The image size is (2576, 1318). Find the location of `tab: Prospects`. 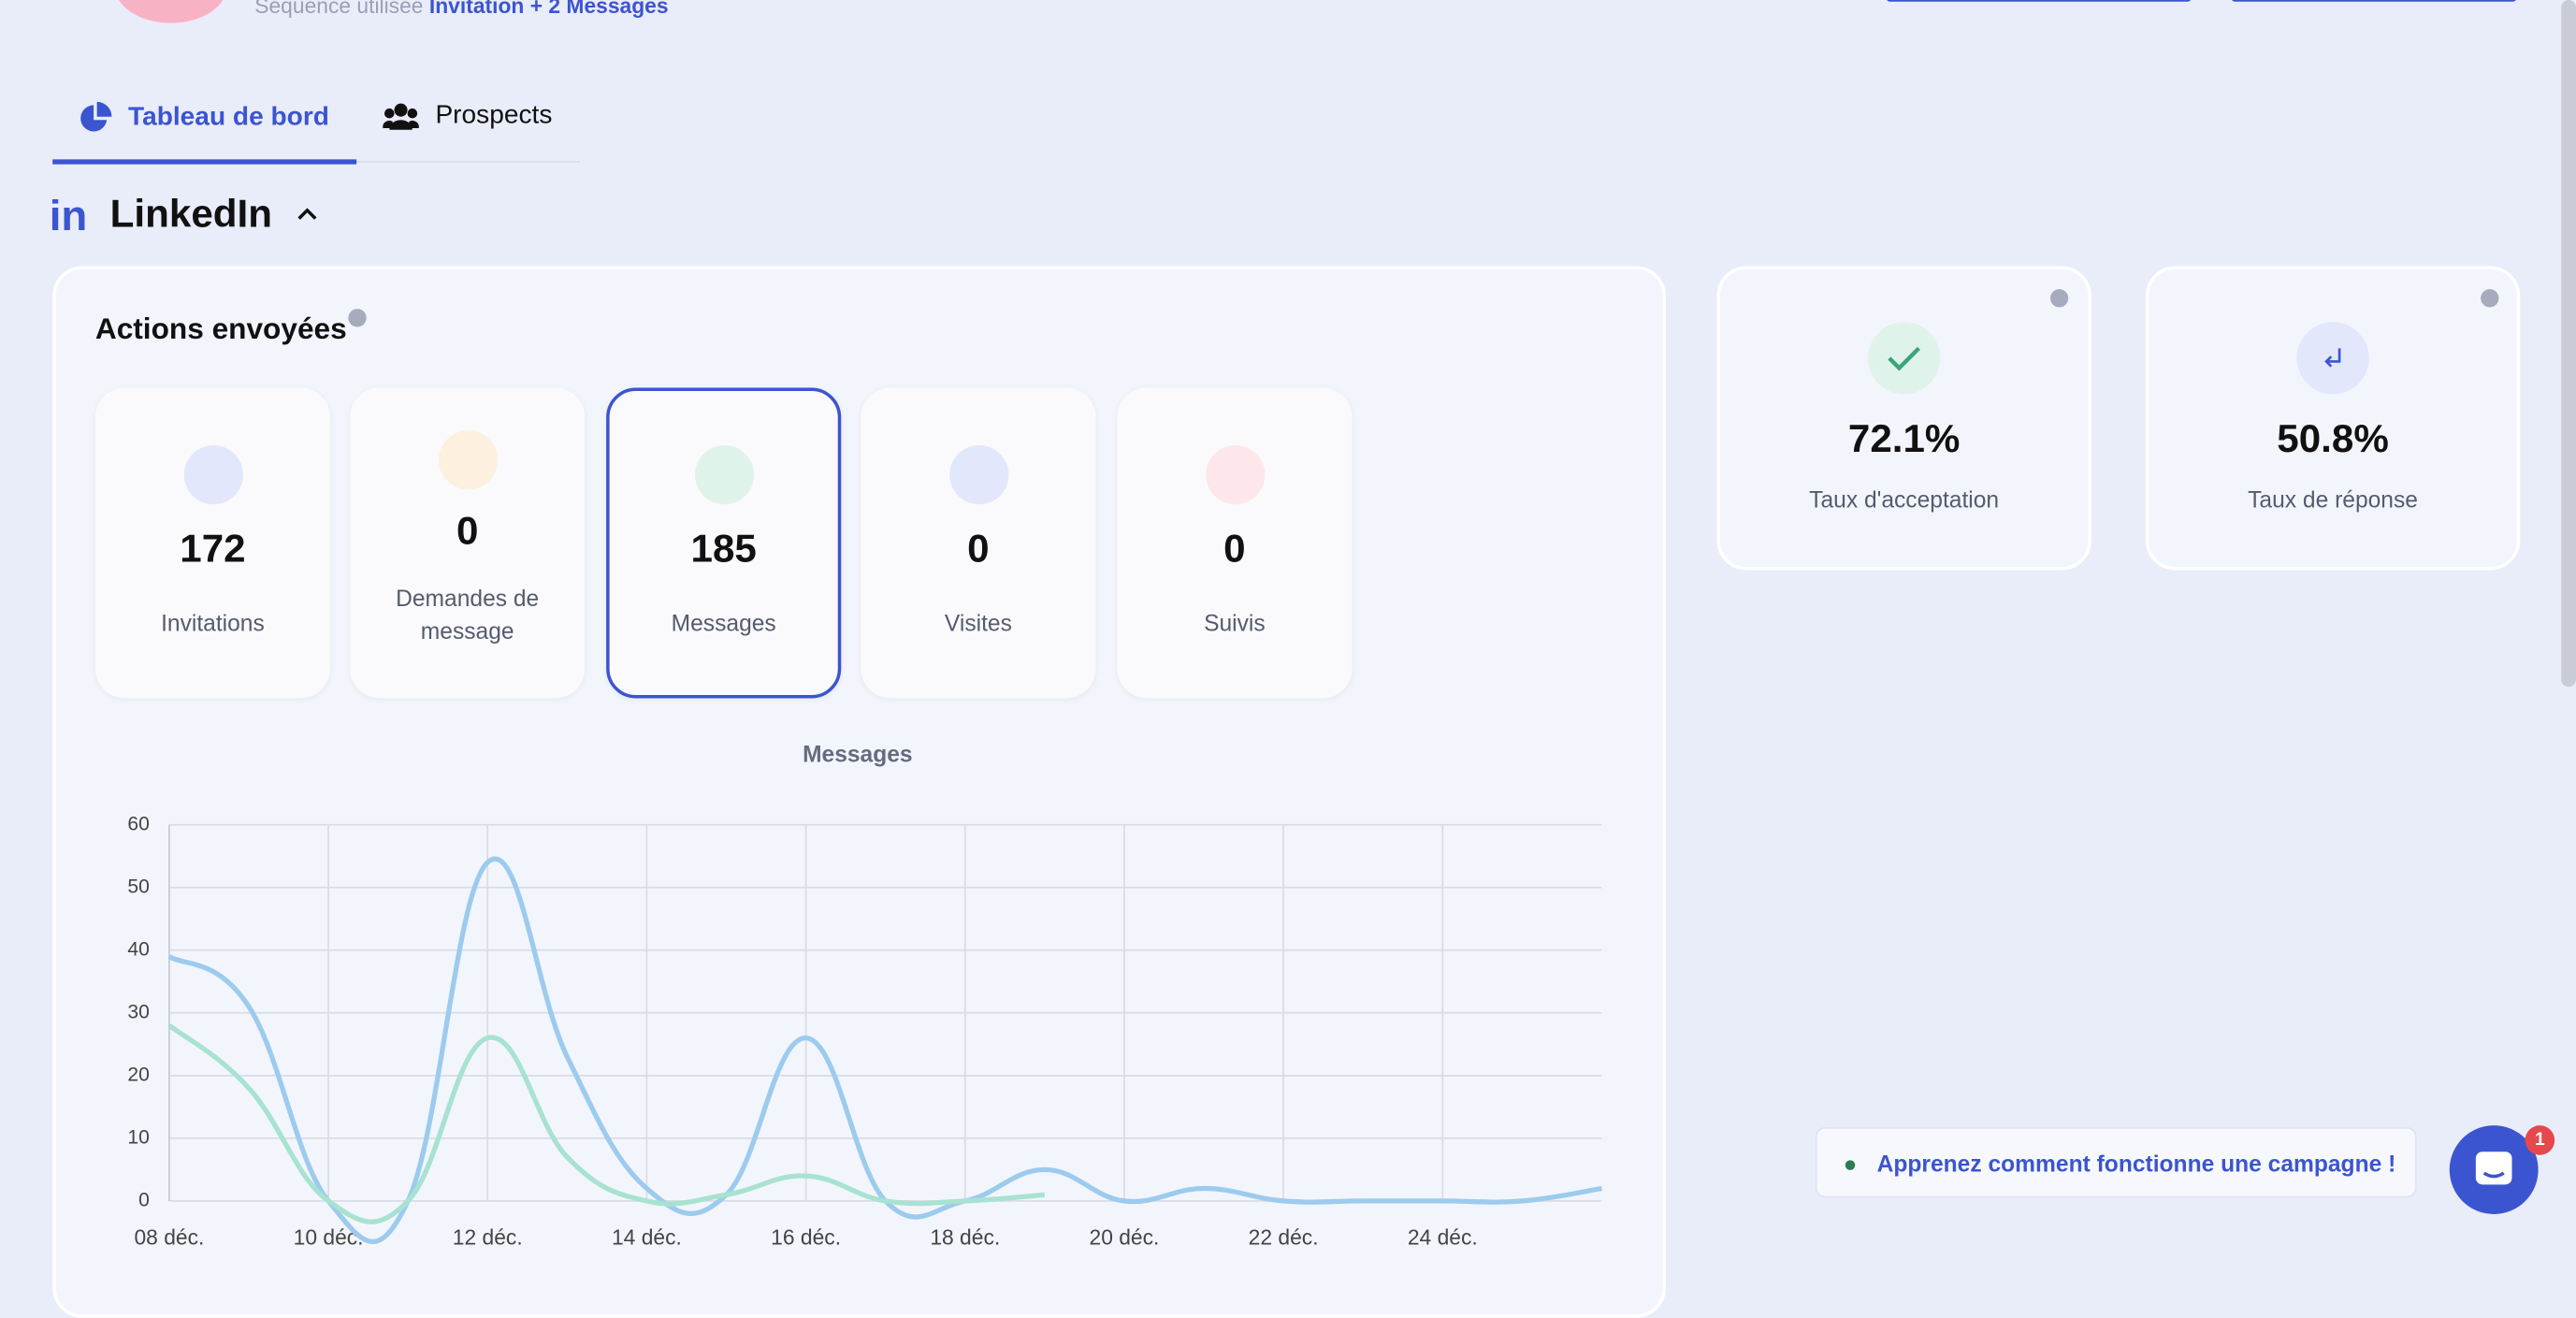

tab: Prospects is located at coordinates (468, 117).